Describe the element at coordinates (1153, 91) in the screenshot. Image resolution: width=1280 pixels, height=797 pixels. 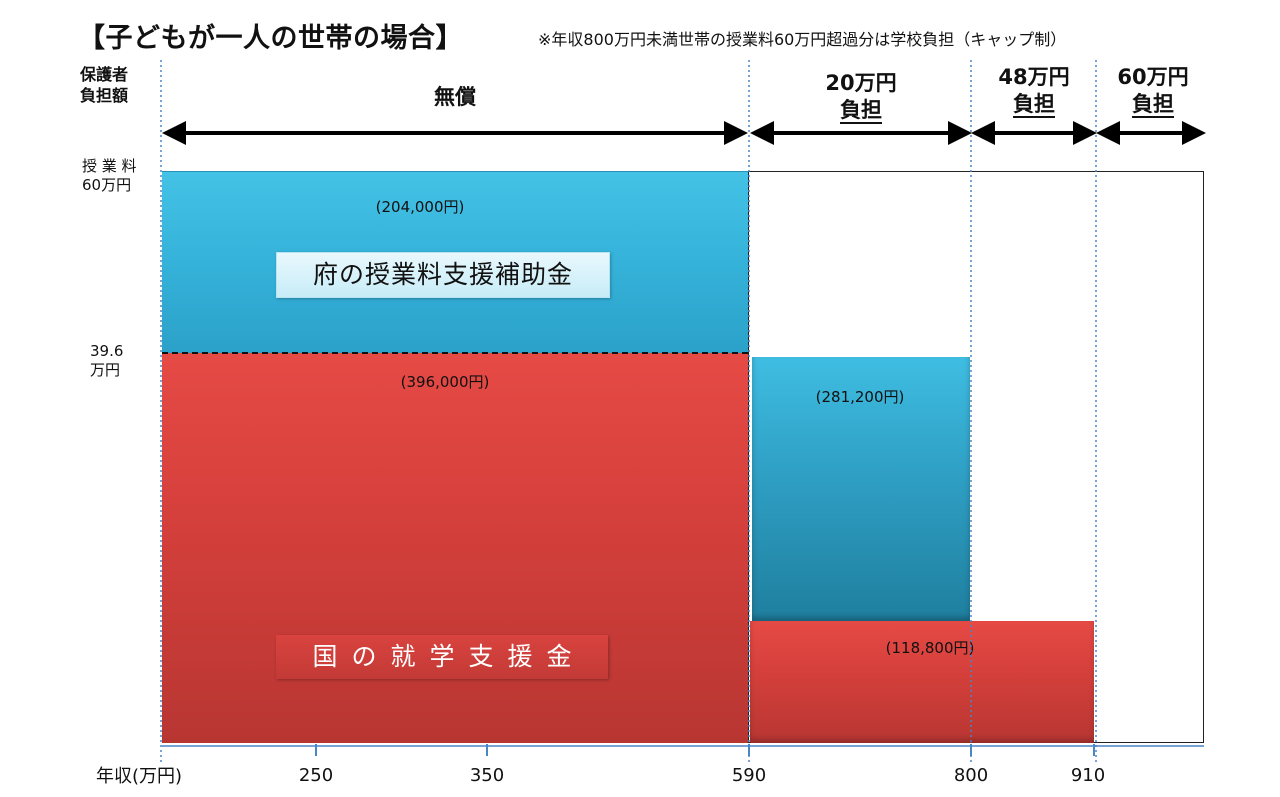
I see `band-label-60: 60万円 負担` at that location.